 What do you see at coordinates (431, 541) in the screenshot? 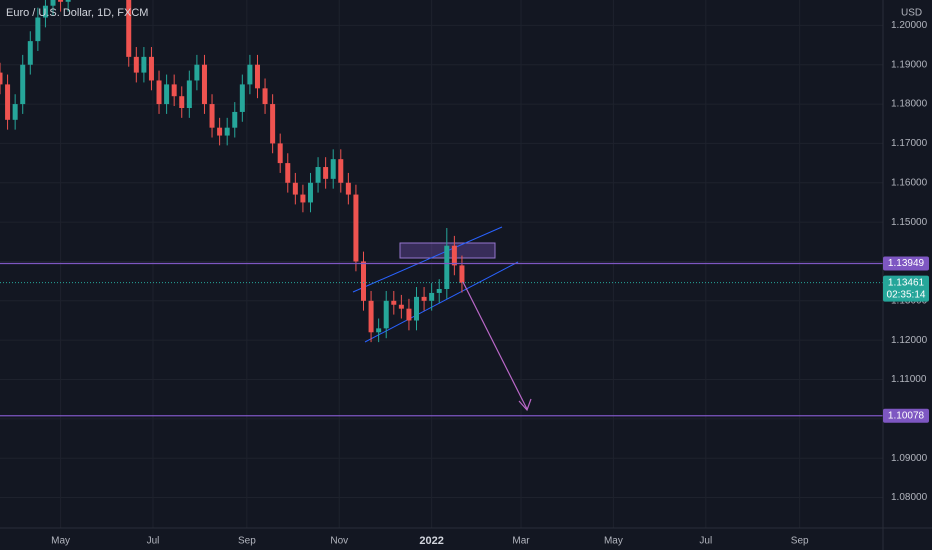
I see `x-tick-label: 2022` at bounding box center [431, 541].